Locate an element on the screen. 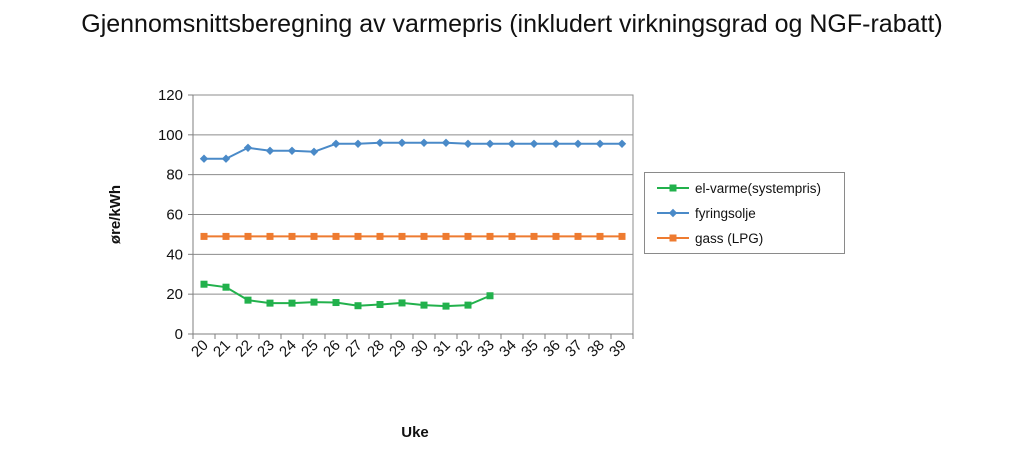  x-tick-label: 21 is located at coordinates (222, 349).